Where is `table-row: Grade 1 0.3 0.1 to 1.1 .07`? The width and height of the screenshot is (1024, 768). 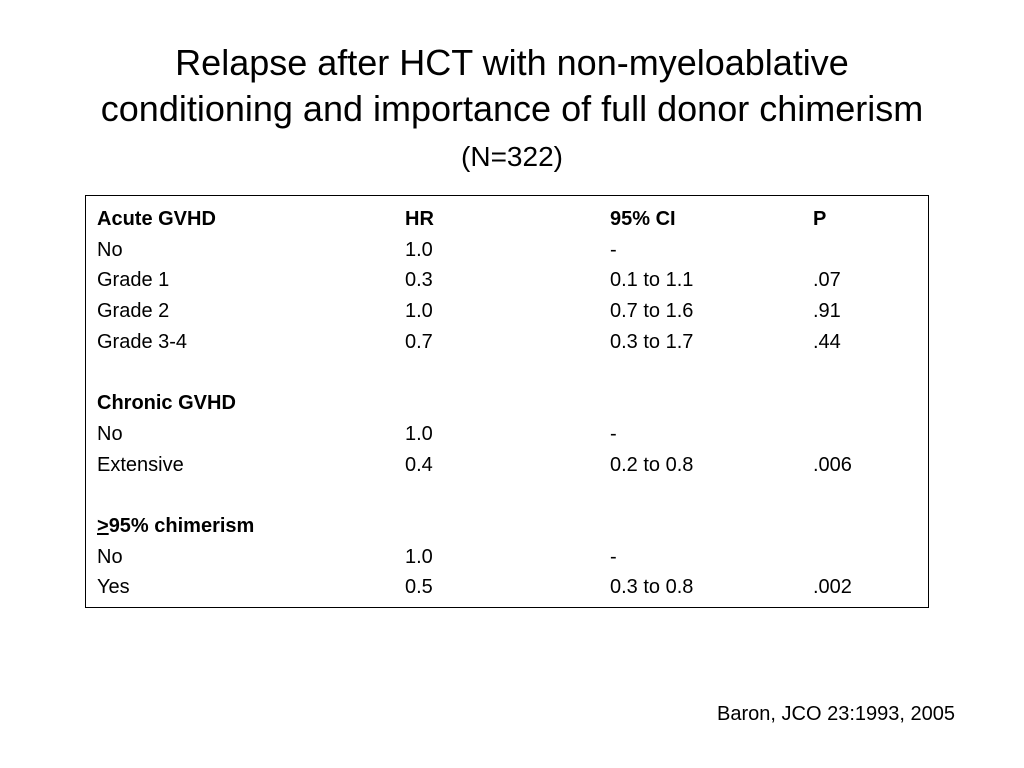
table-row: Grade 1 0.3 0.1 to 1.1 .07 is located at coordinates (505, 280).